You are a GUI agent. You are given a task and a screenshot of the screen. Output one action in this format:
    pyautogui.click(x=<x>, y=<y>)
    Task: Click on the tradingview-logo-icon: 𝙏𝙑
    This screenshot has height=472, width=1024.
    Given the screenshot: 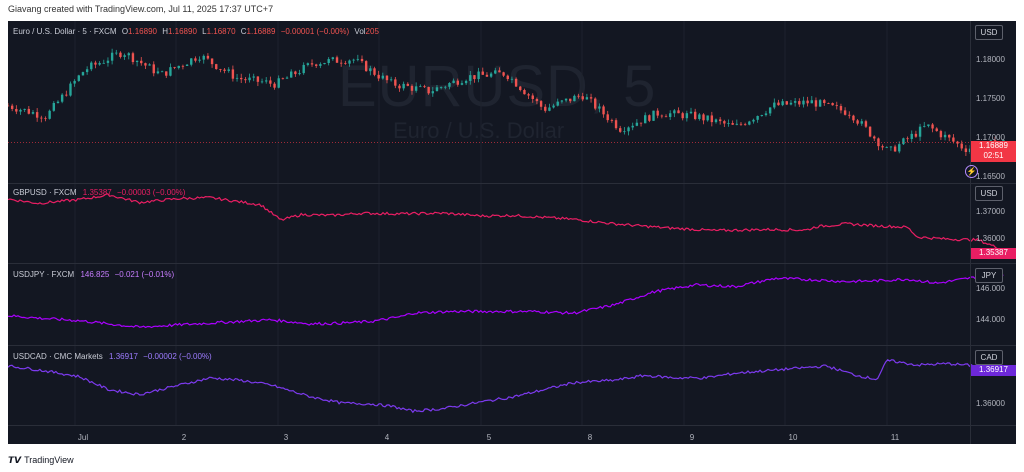 What is the action you would take?
    pyautogui.click(x=15, y=460)
    